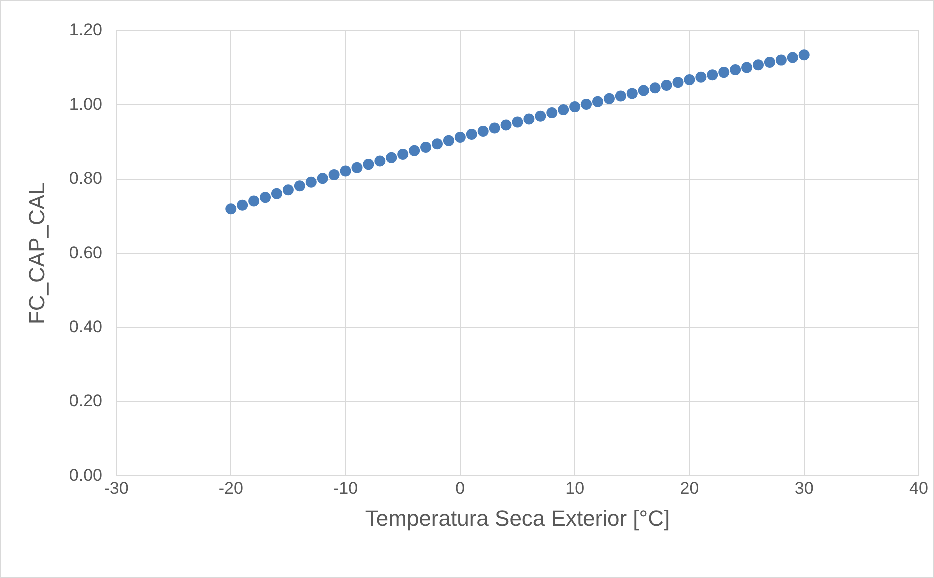 The image size is (934, 578). Describe the element at coordinates (517, 518) in the screenshot. I see `x-axis-title: Temperatura Seca Exterior [°C]` at that location.